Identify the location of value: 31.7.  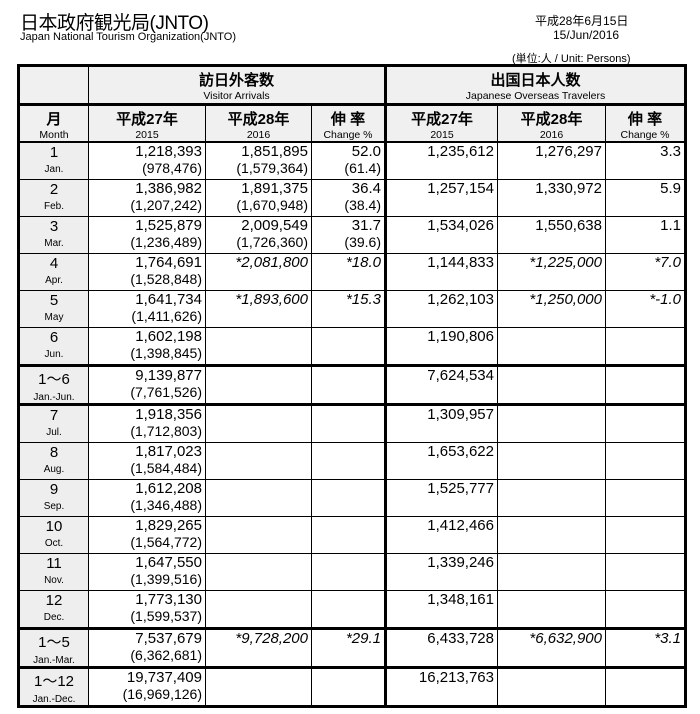
(366, 225).